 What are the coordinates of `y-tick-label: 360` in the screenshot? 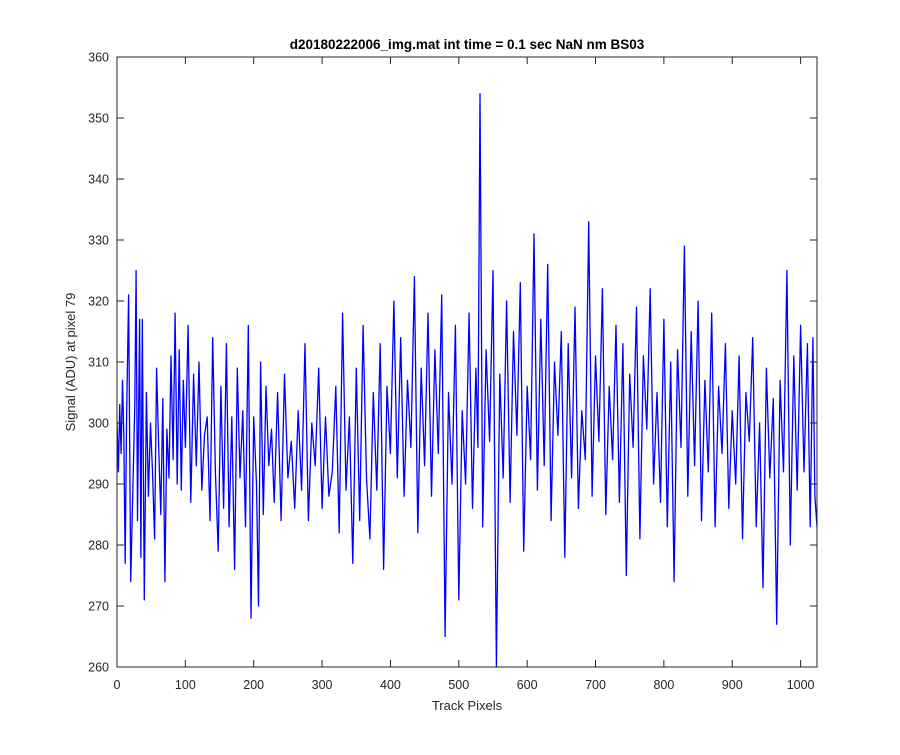 It's located at (98, 58).